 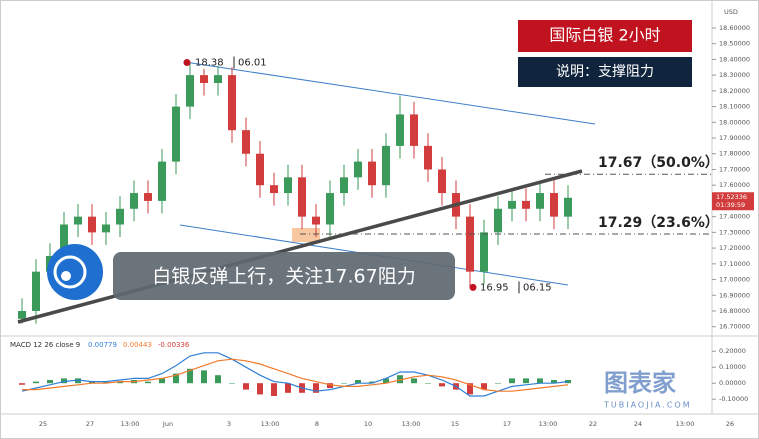 What do you see at coordinates (734, 185) in the screenshot?
I see `y-tick-label: 17.60000` at bounding box center [734, 185].